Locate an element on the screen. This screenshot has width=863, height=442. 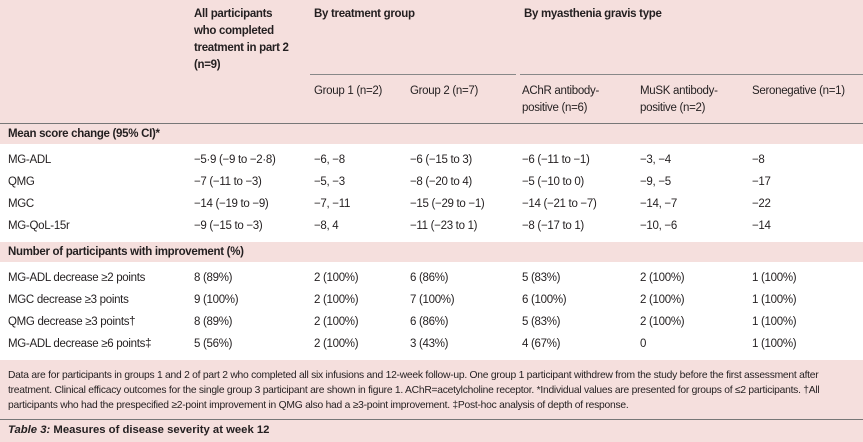
cell-value: −14 (−19 to −9) is located at coordinates (245, 204).